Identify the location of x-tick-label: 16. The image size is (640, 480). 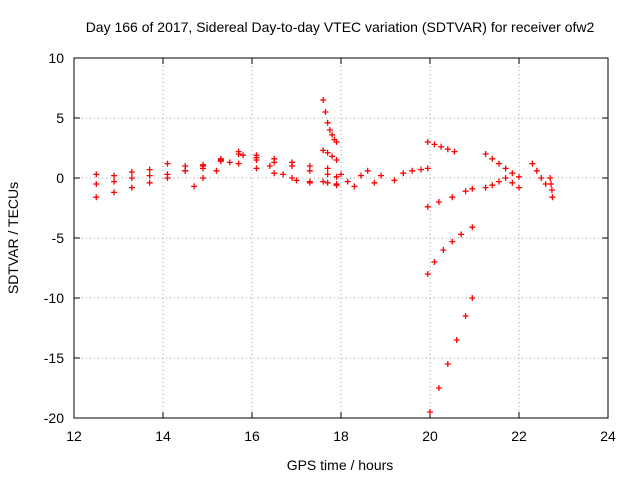
(252, 436).